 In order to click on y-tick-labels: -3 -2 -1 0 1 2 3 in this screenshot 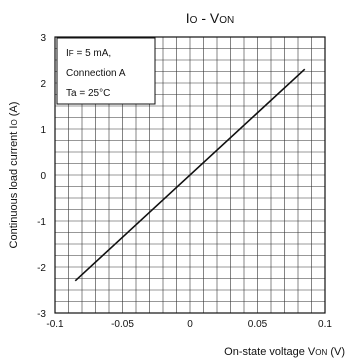, I will do `click(41, 176)`.